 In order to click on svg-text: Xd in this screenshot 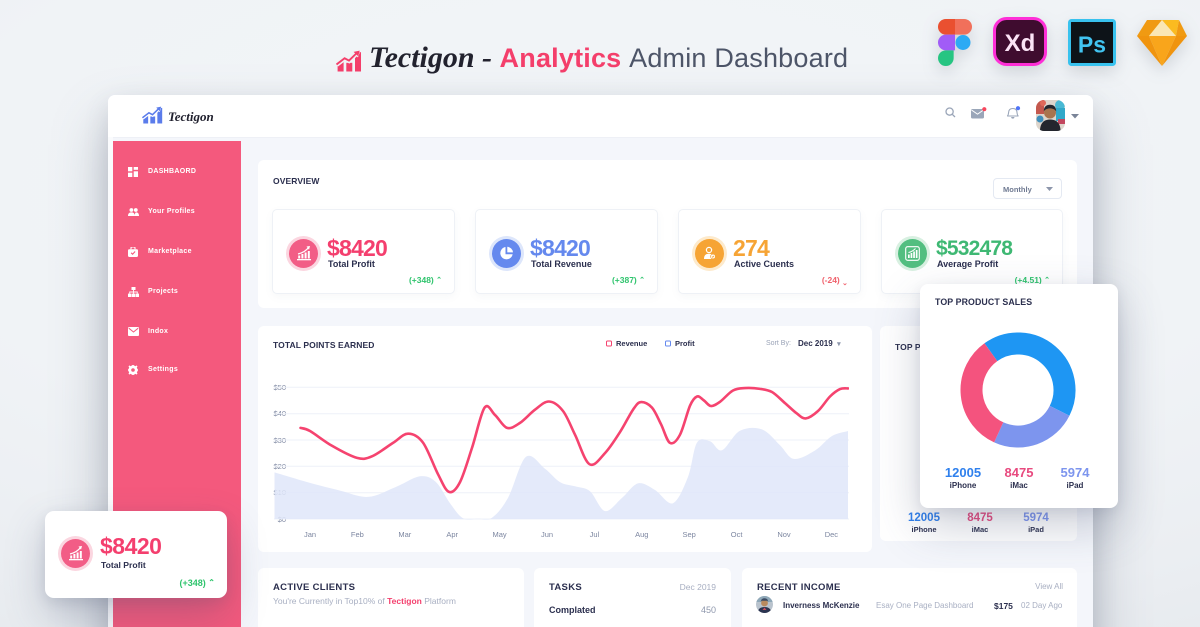, I will do `click(1020, 43)`.